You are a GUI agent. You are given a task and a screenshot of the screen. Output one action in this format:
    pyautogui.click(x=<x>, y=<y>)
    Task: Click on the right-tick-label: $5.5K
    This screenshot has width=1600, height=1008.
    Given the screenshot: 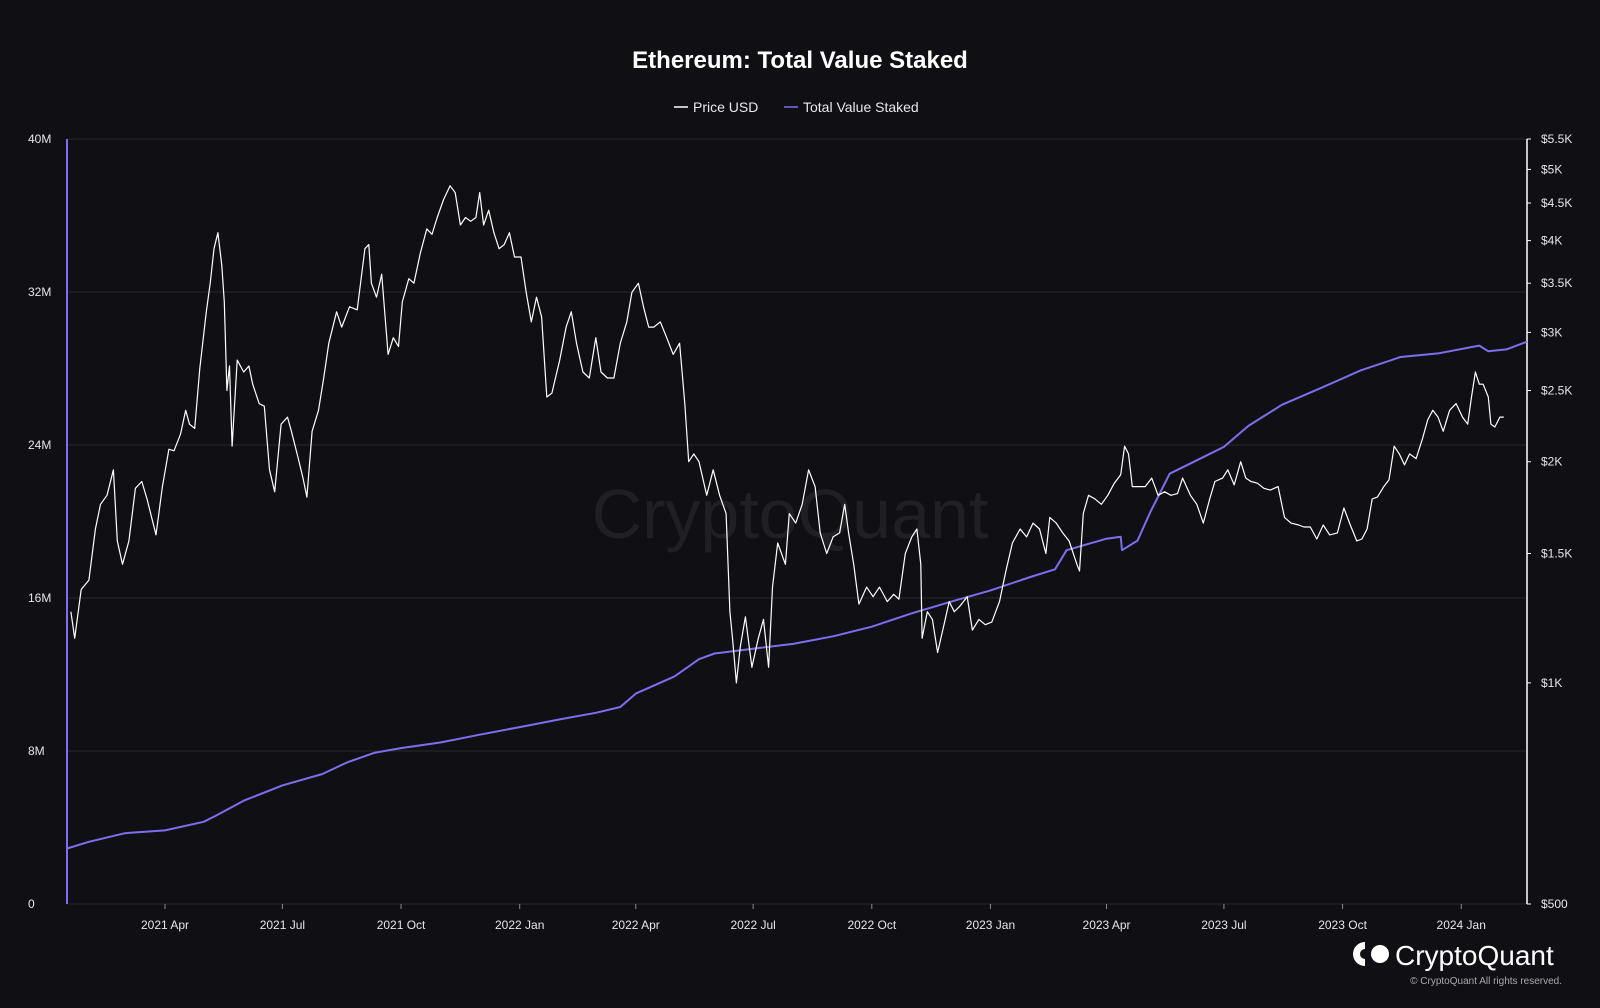 What is the action you would take?
    pyautogui.click(x=1556, y=139)
    